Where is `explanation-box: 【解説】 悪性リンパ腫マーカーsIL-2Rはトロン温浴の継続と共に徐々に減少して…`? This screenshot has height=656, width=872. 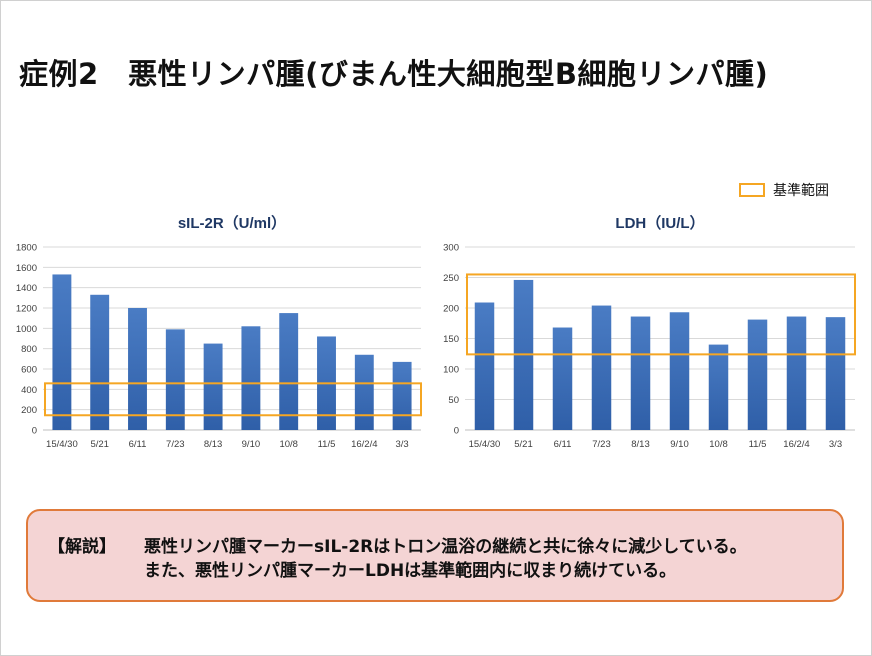 explanation-box: 【解説】 悪性リンパ腫マーカーsIL-2Rはトロン温浴の継続と共に徐々に減少して… is located at coordinates (435, 555).